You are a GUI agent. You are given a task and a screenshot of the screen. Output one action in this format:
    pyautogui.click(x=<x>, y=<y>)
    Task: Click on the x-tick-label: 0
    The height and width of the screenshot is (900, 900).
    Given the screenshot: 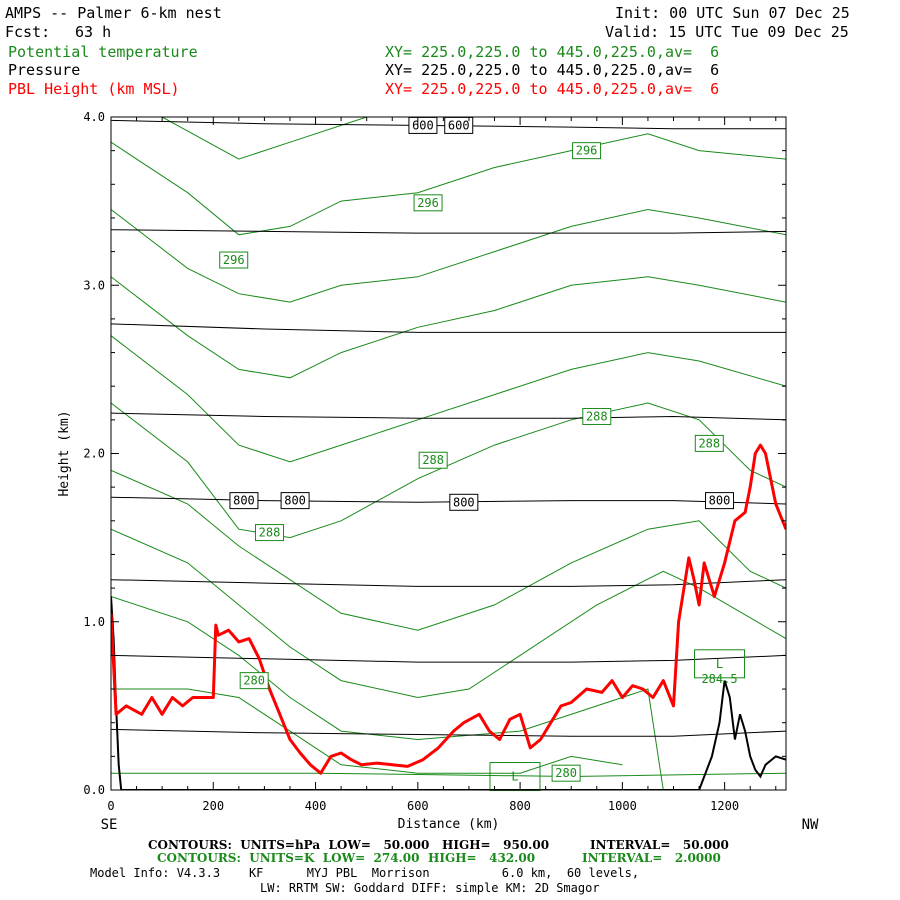 What is the action you would take?
    pyautogui.click(x=110, y=806)
    